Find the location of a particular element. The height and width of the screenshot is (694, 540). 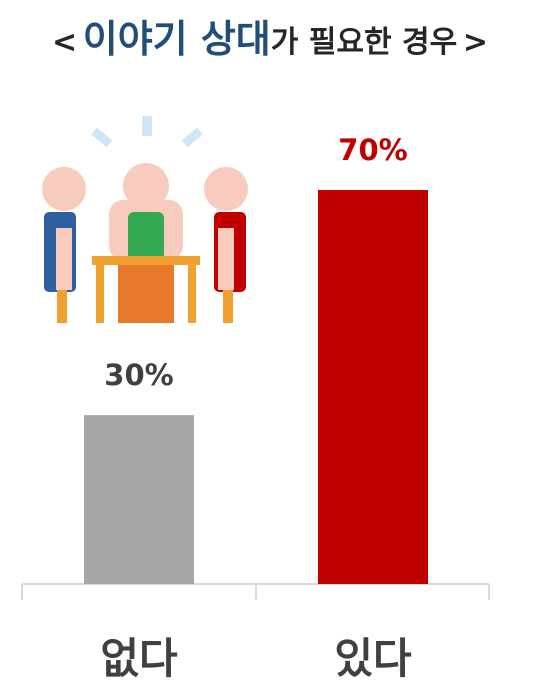

category-label: 없다 is located at coordinates (139, 658).